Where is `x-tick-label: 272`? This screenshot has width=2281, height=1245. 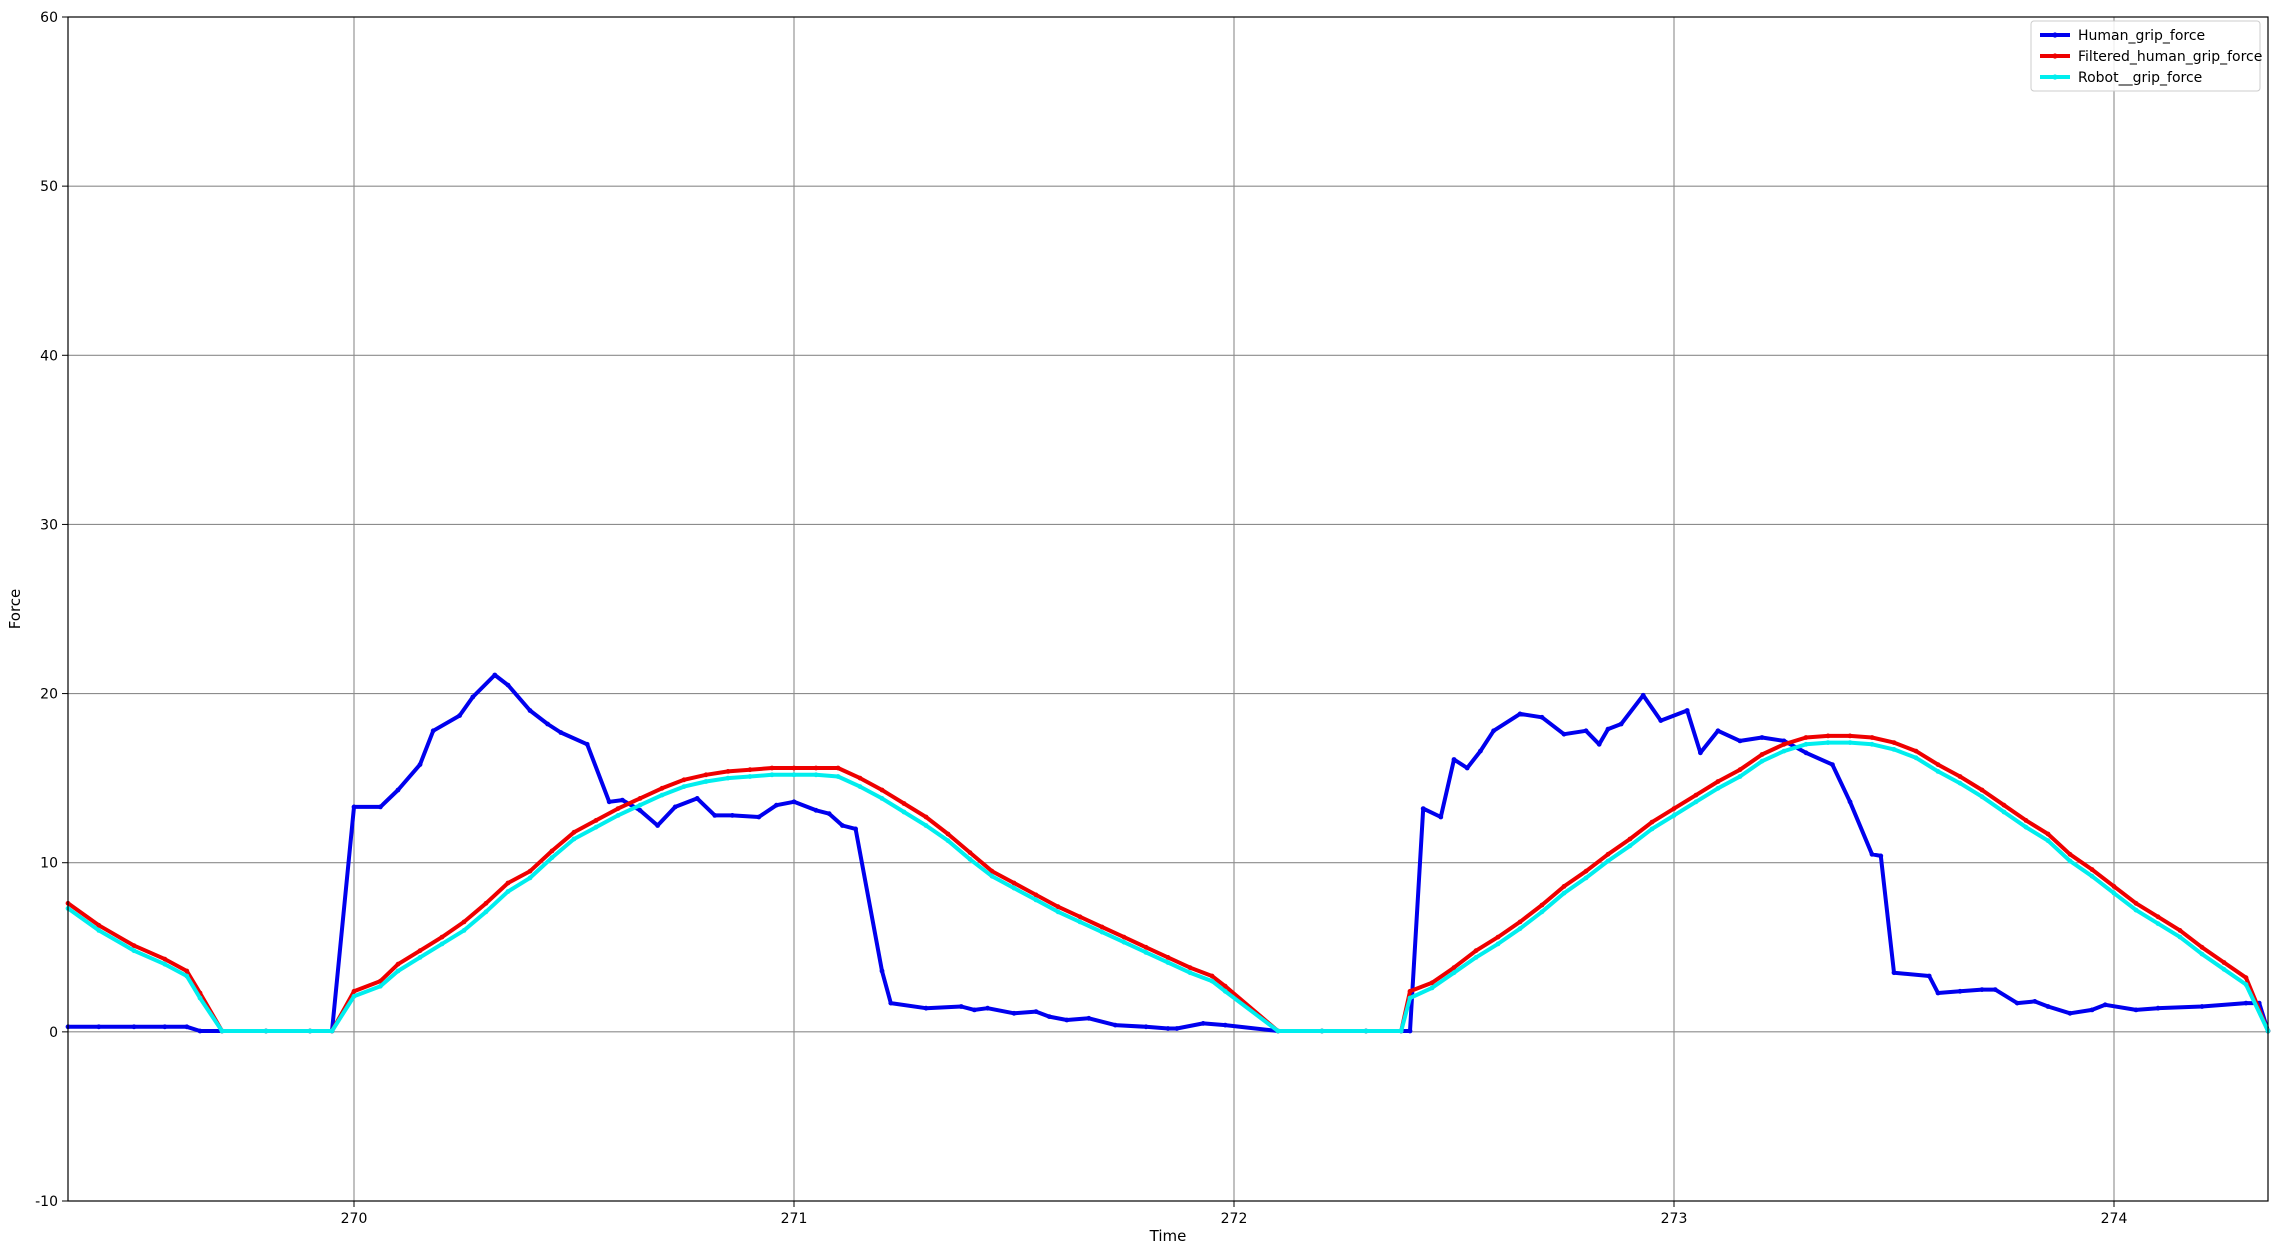
x-tick-label: 272 is located at coordinates (1234, 1219).